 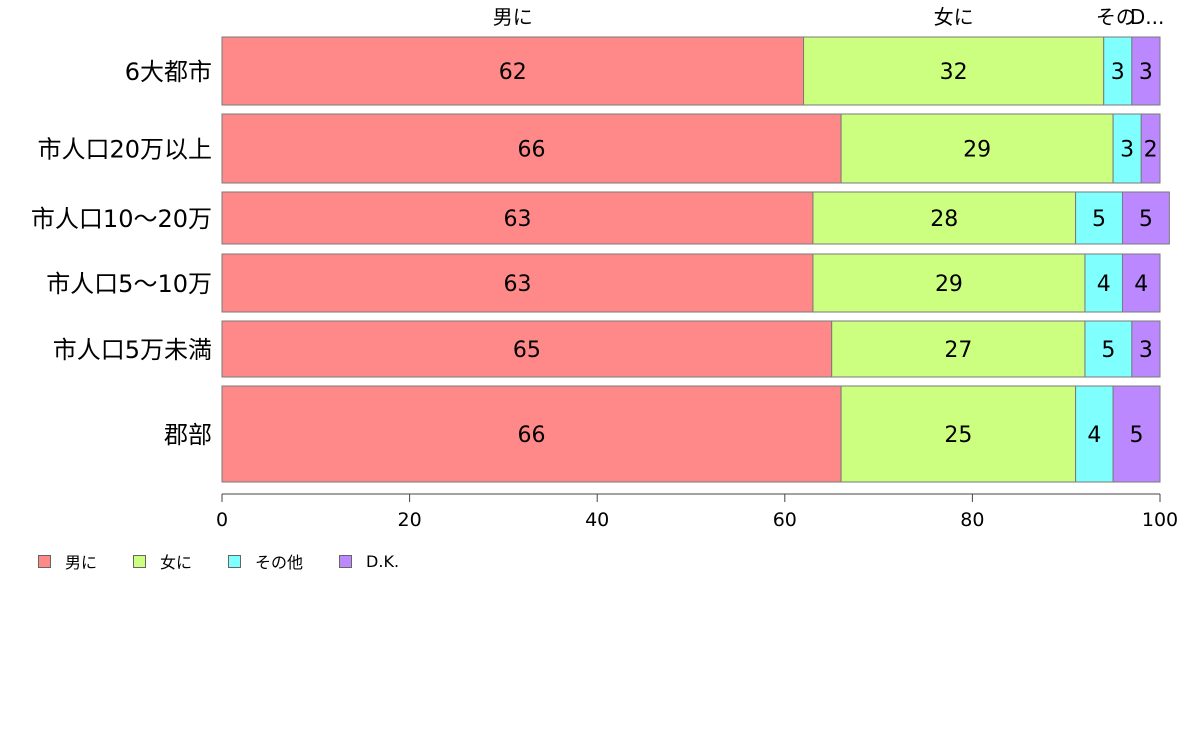 What do you see at coordinates (124, 150) in the screenshot?
I see `category-label: 市人口20万以上` at bounding box center [124, 150].